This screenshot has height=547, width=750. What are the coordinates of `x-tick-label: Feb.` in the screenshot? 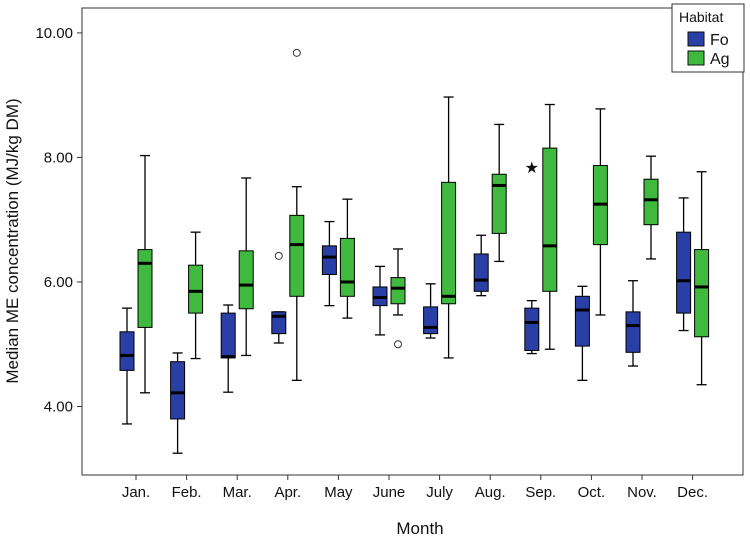 It's located at (187, 492).